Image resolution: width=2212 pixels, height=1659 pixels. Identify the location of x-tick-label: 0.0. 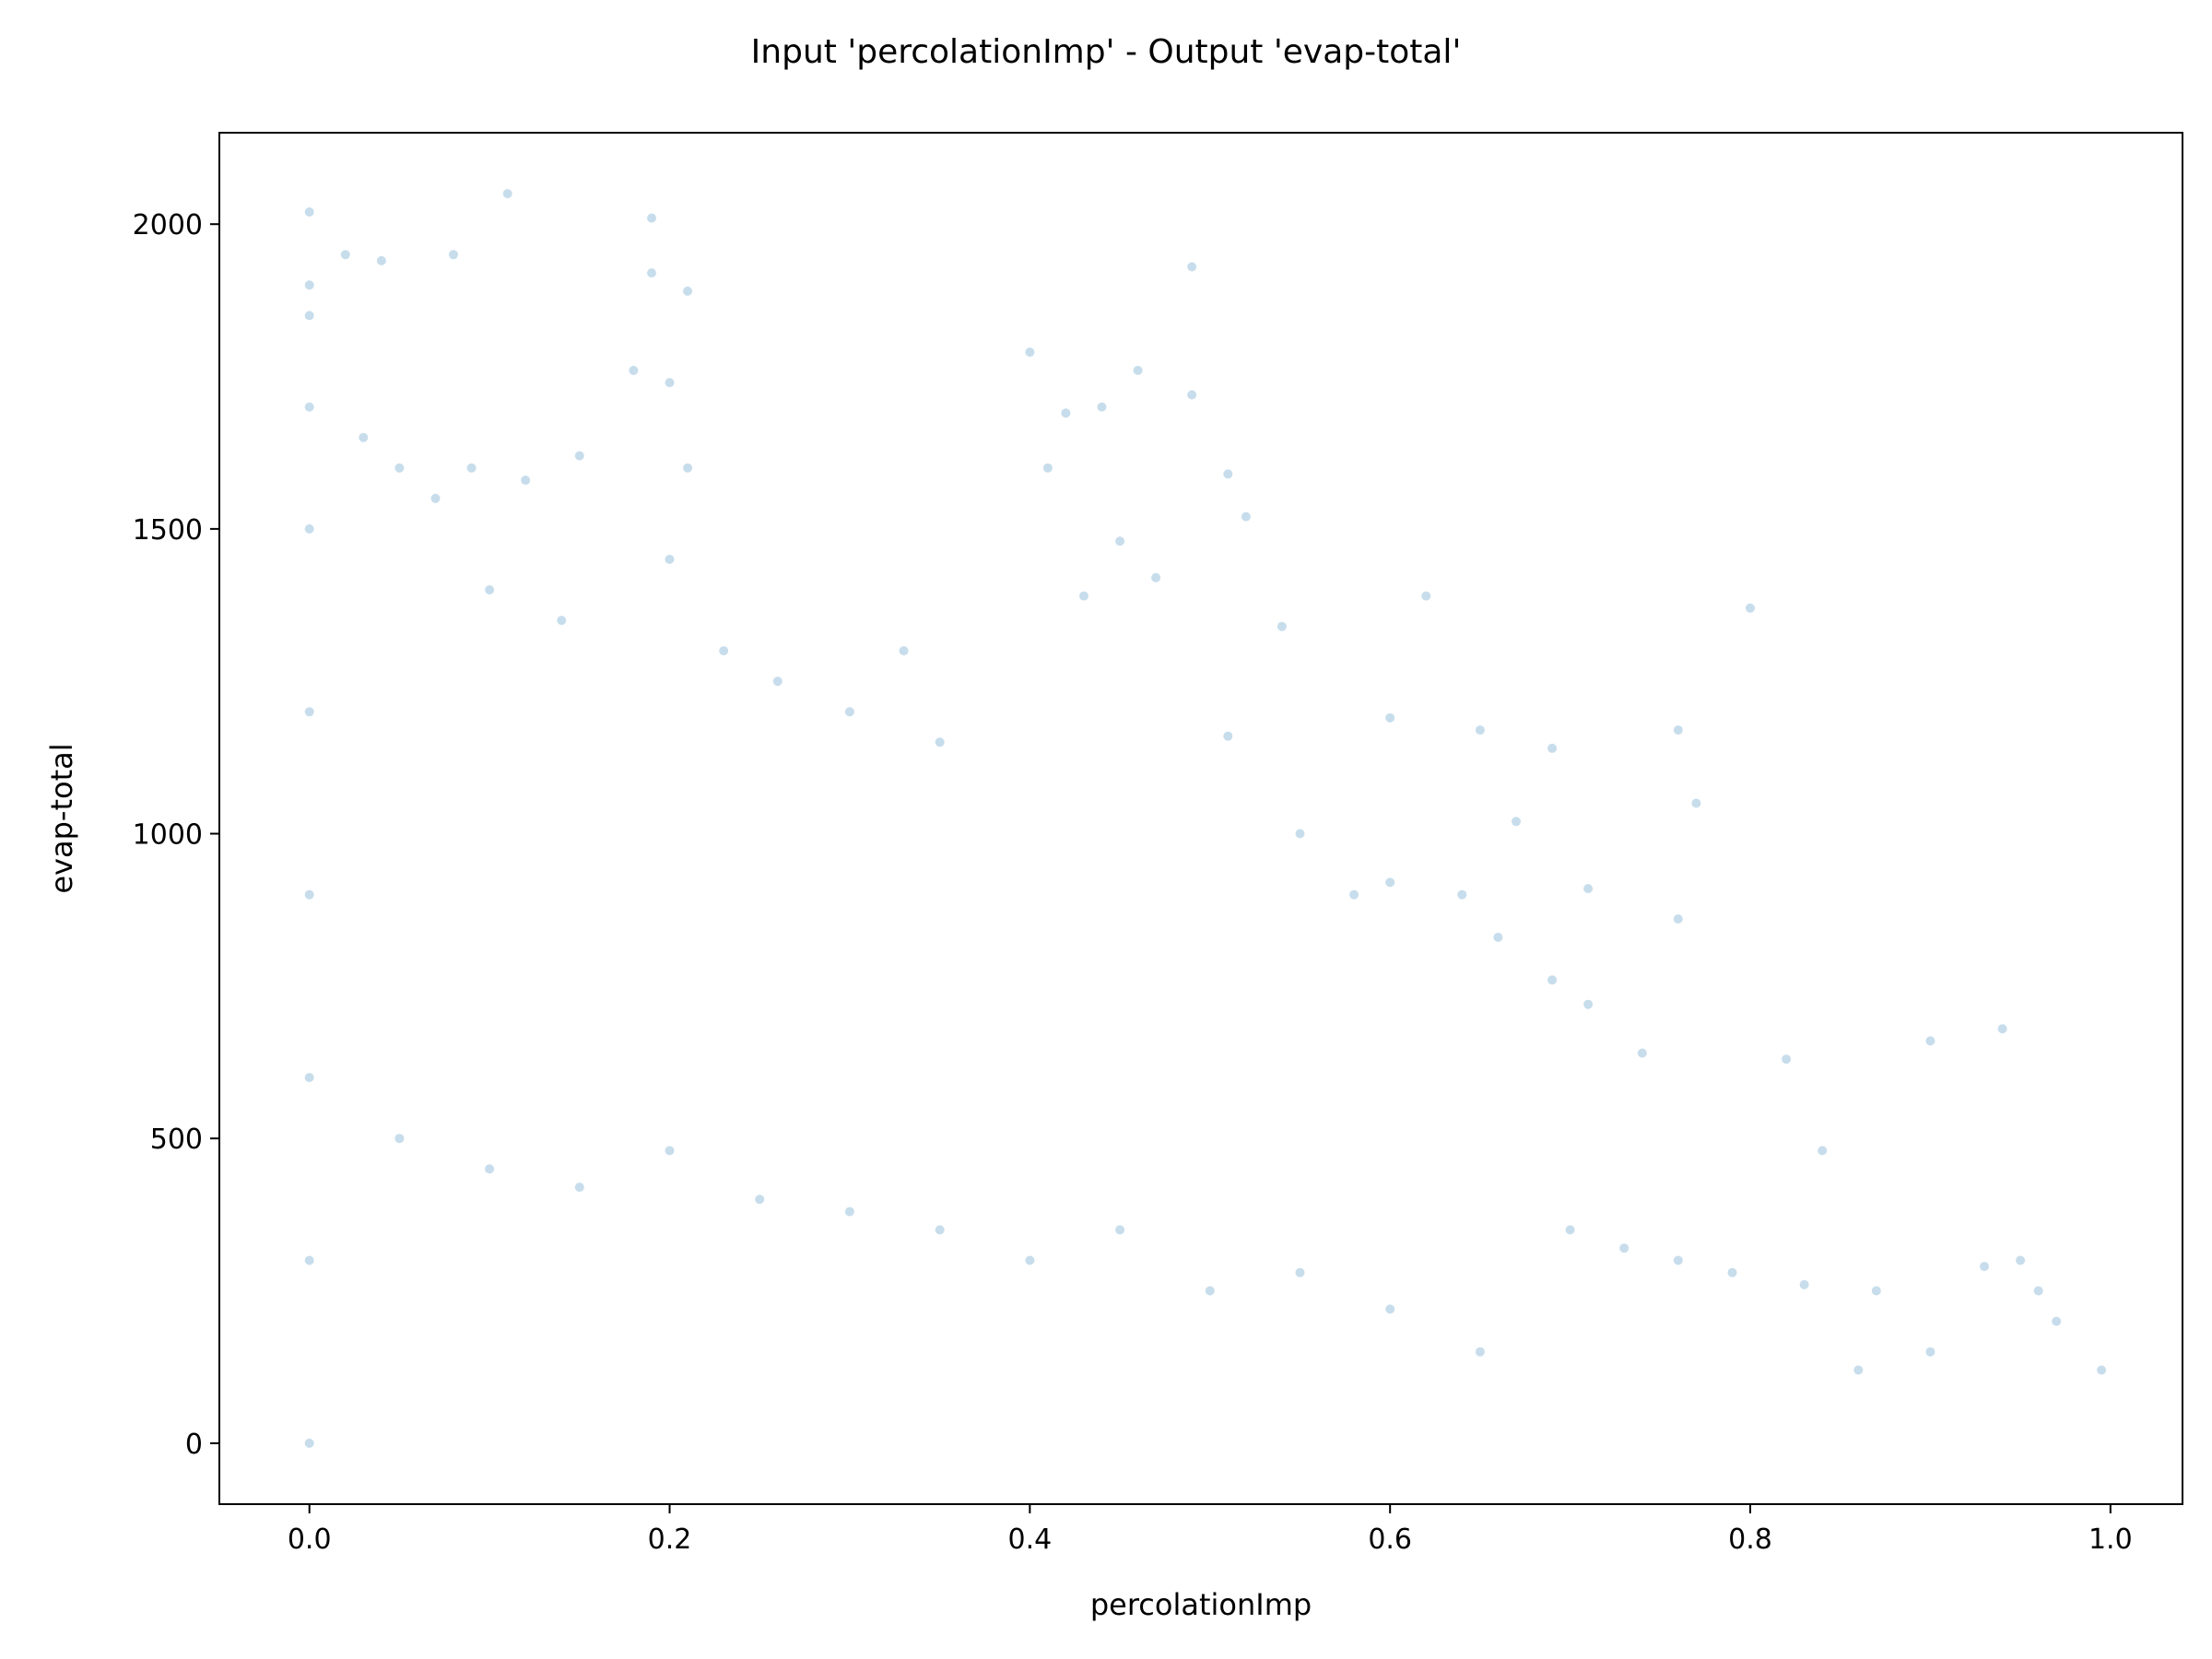
(310, 1540).